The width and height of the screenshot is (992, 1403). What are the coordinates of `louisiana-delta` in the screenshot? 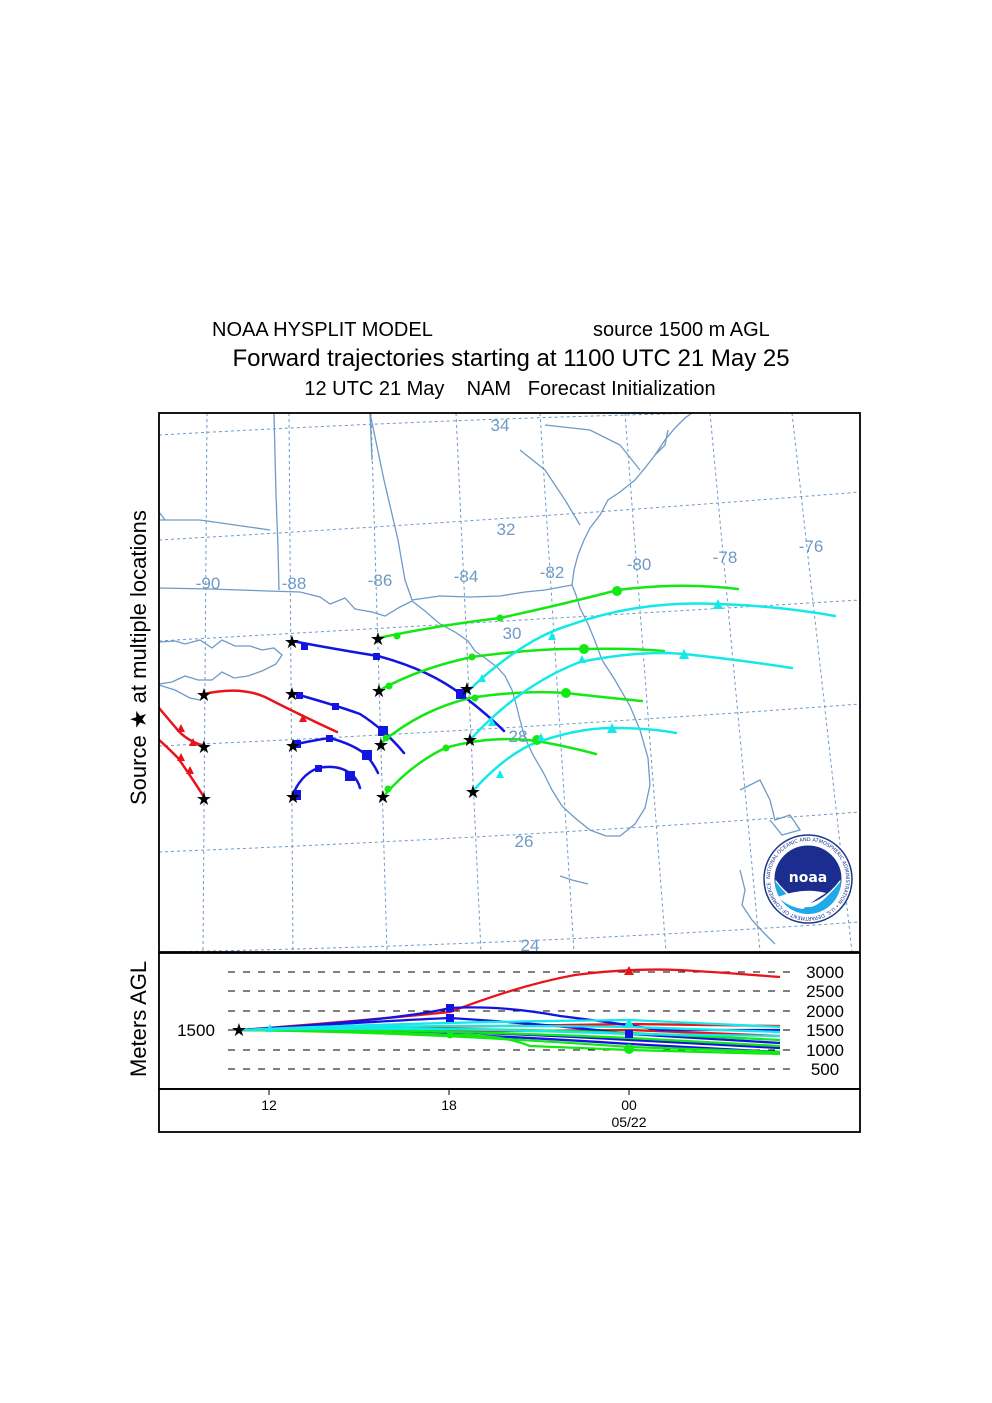 It's located at (221, 662).